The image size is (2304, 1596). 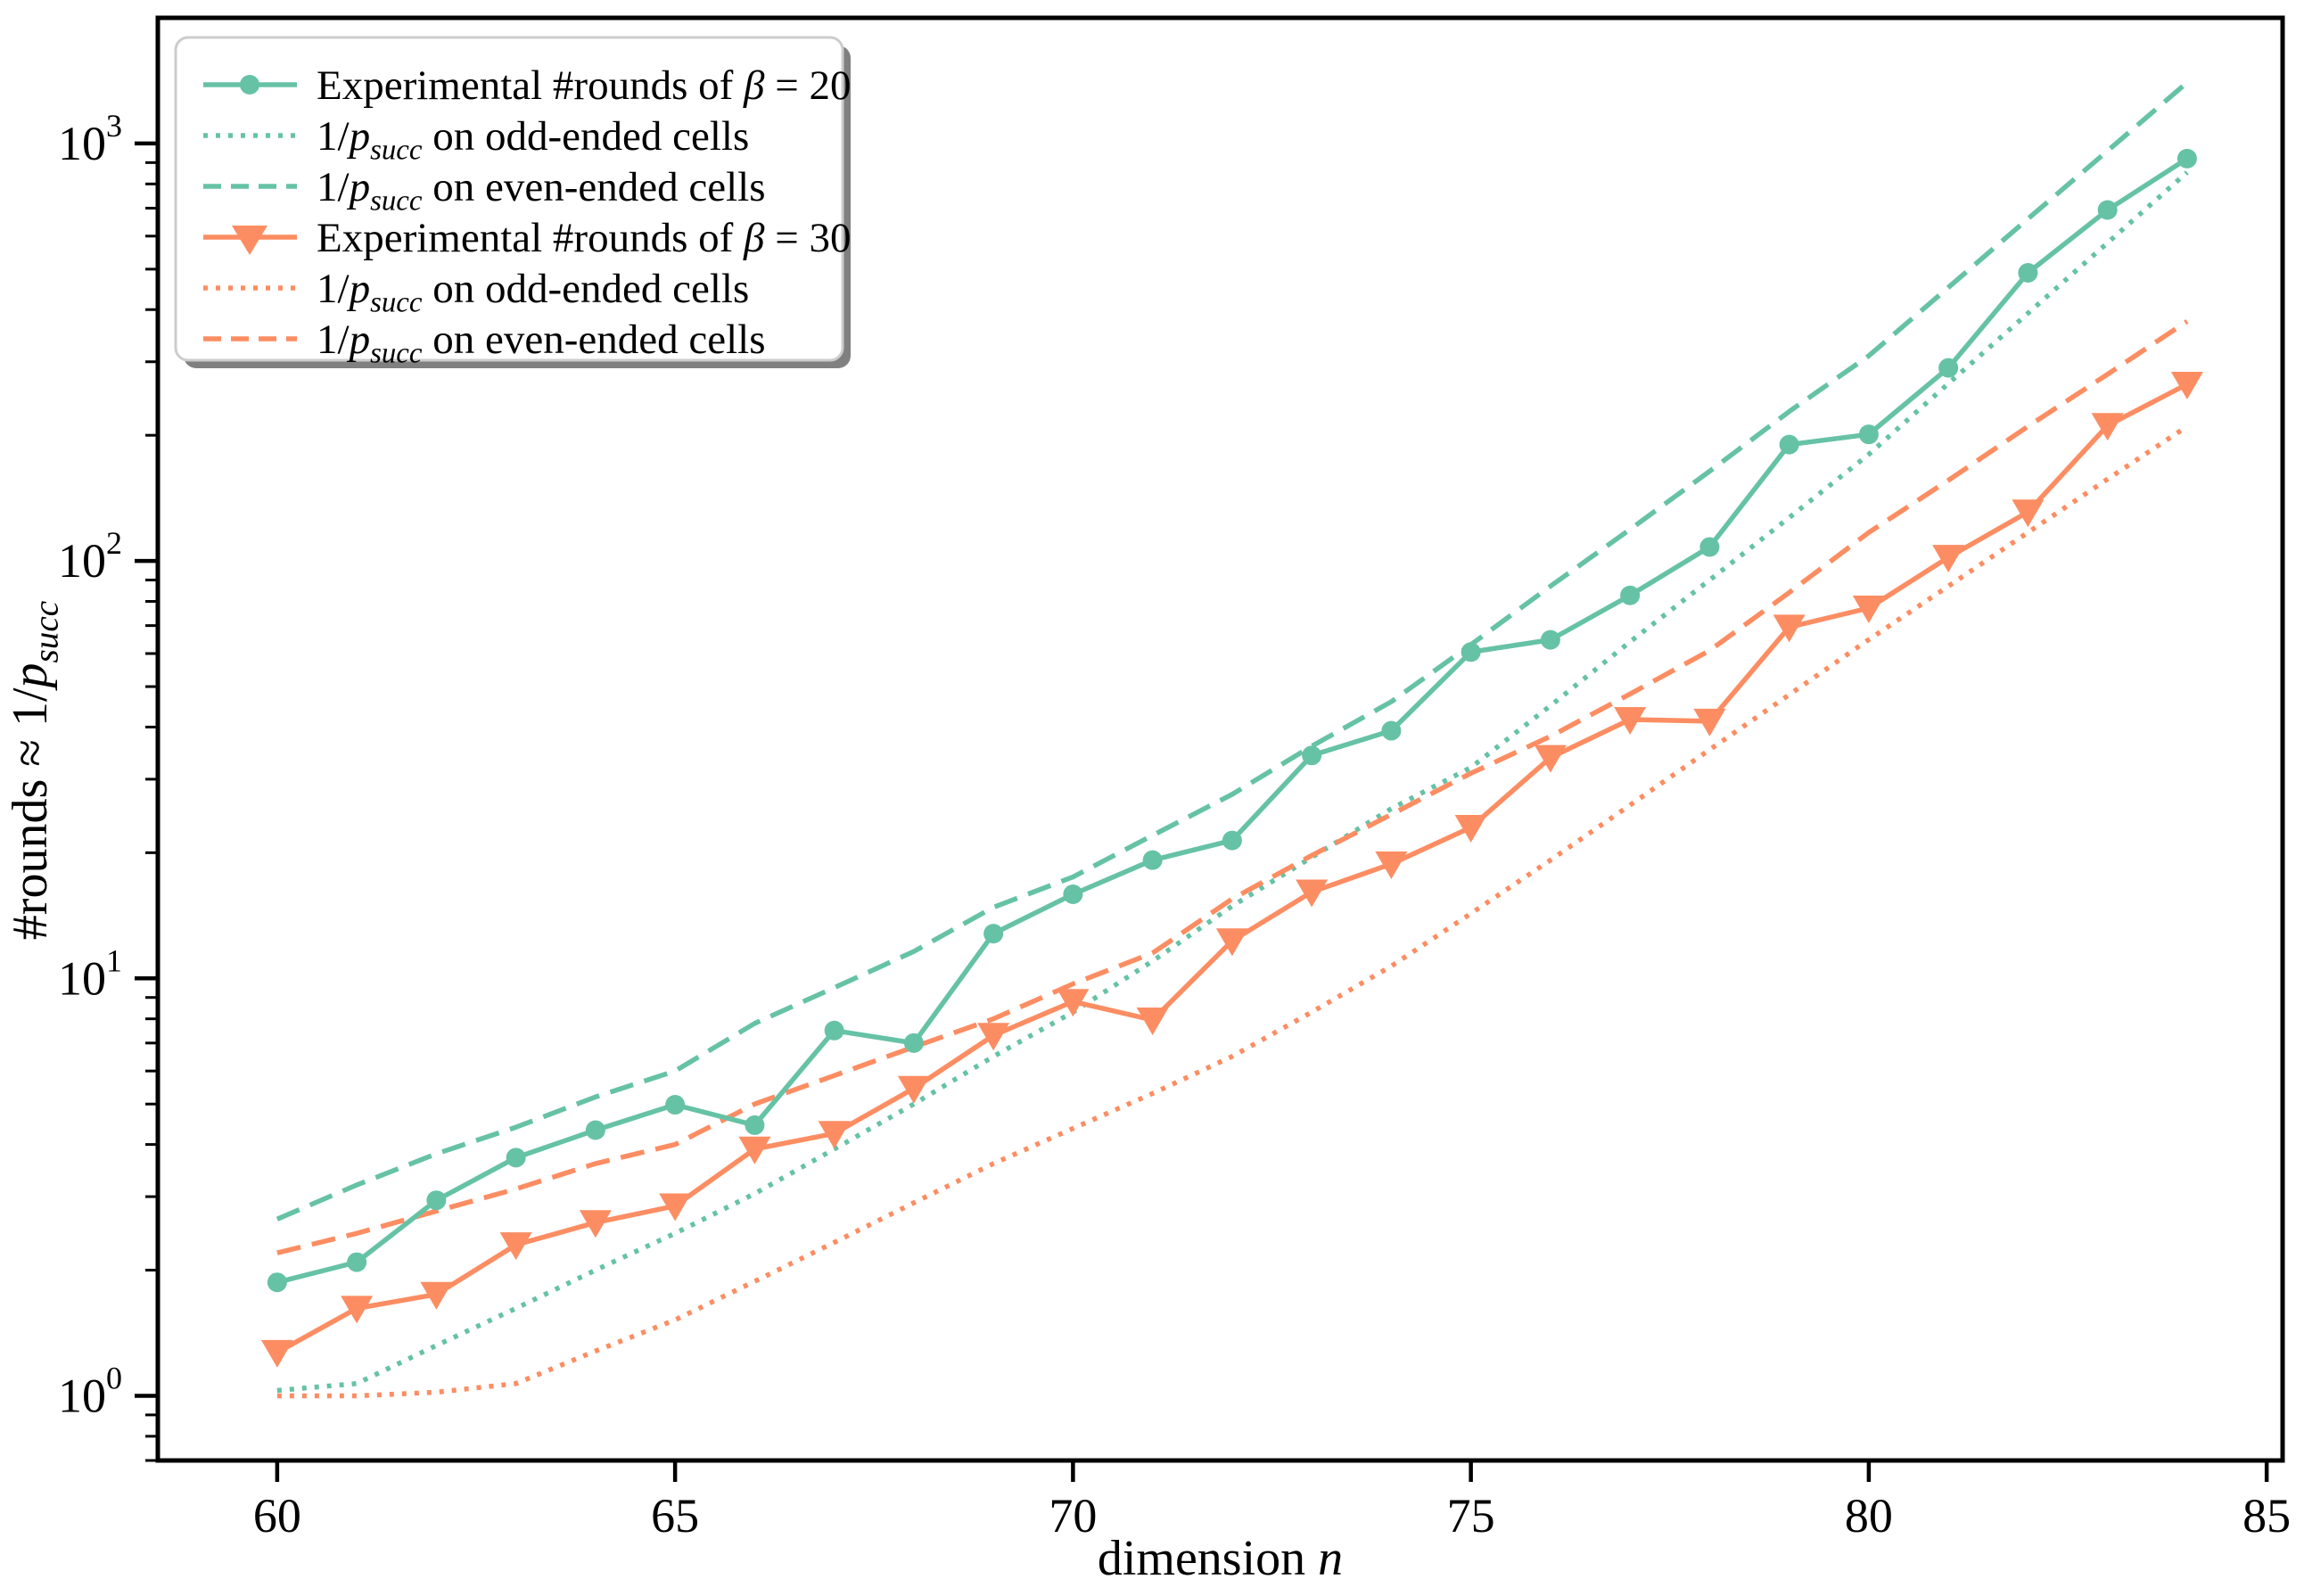 What do you see at coordinates (90, 973) in the screenshot?
I see `y-axis-tick-label: 10¹` at bounding box center [90, 973].